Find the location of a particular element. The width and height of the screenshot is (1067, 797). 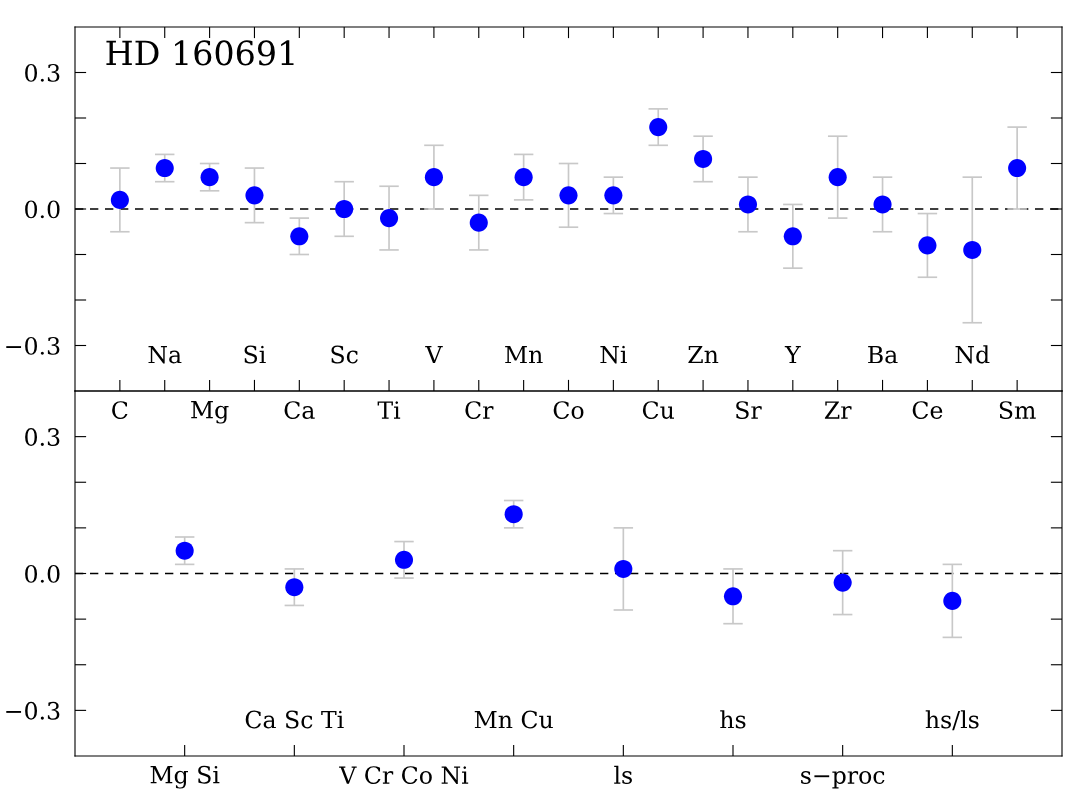

x-tick-label: Ce is located at coordinates (927, 410).